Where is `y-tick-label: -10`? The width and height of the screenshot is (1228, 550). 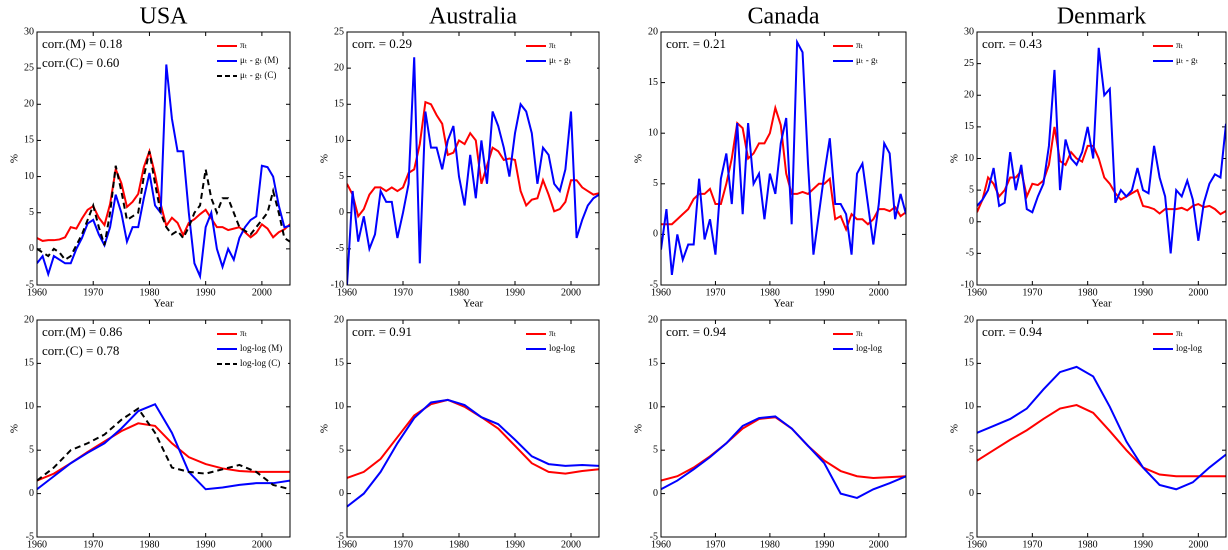 y-tick-label: -10 is located at coordinates (967, 284).